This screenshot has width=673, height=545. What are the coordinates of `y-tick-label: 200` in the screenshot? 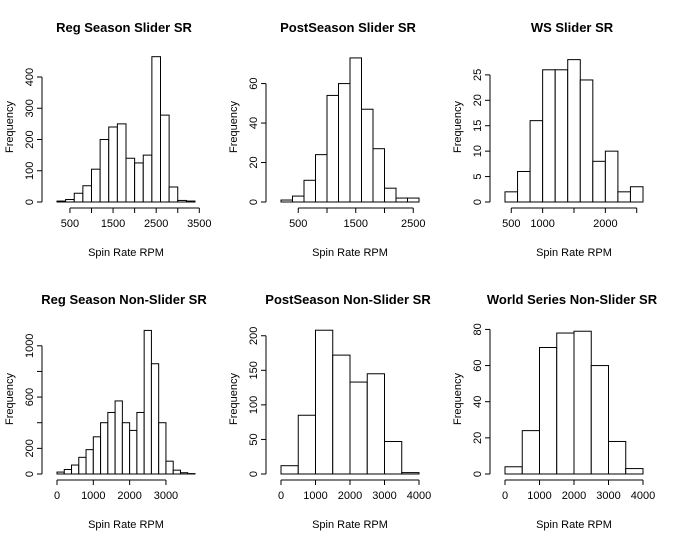 It's located at (30, 139).